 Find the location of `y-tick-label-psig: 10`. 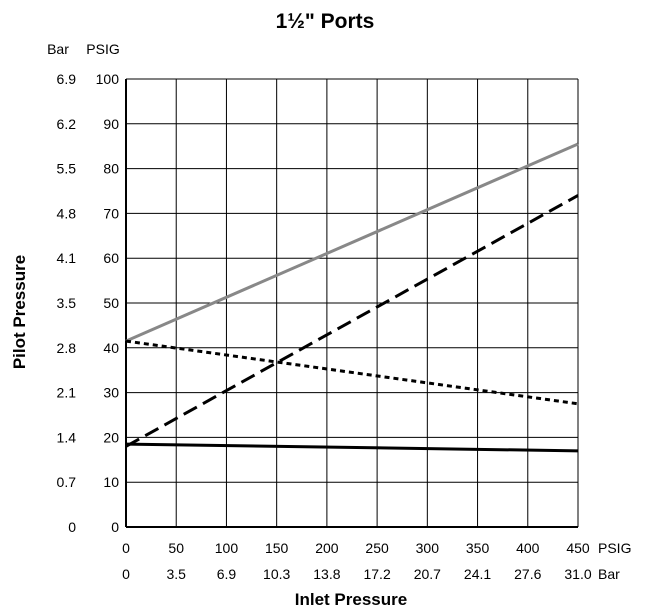

y-tick-label-psig: 10 is located at coordinates (111, 482).